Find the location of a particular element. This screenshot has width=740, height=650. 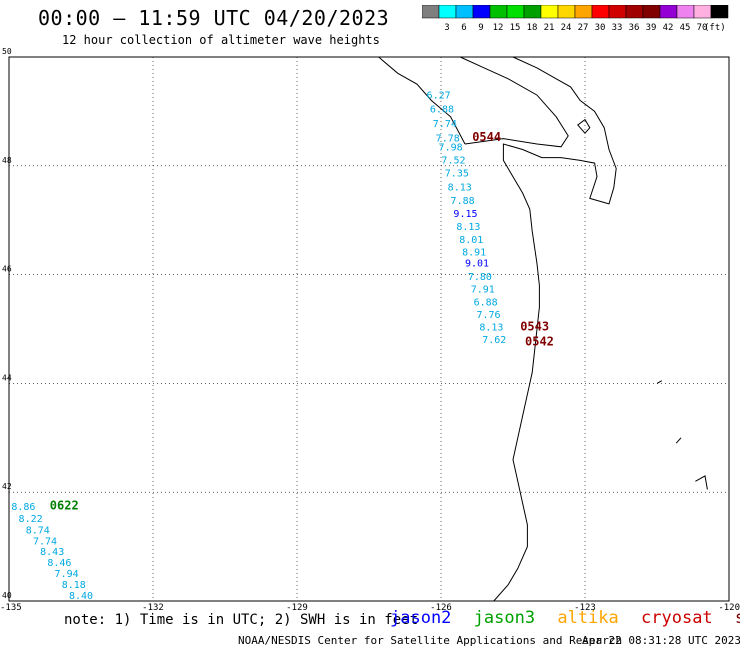

mission-cryosat: cryosat is located at coordinates (677, 618).